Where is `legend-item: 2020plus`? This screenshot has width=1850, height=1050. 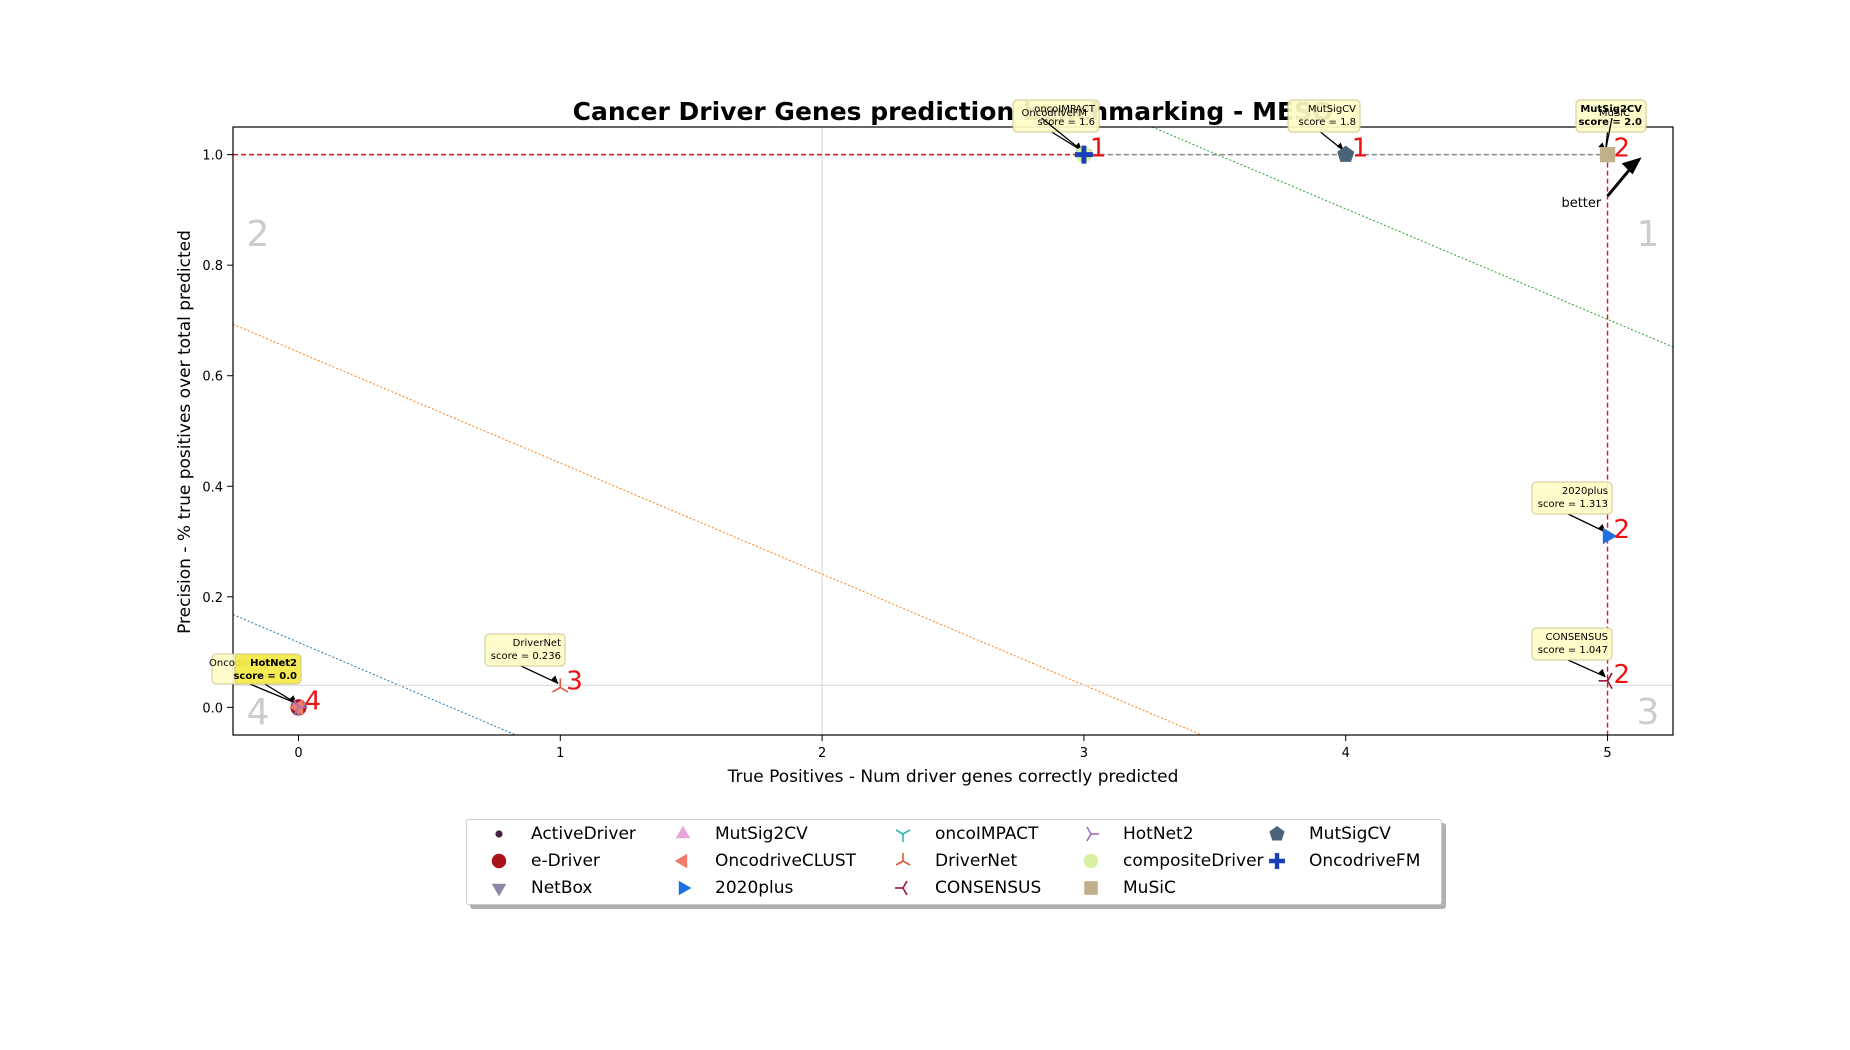
legend-item: 2020plus is located at coordinates (728, 888).